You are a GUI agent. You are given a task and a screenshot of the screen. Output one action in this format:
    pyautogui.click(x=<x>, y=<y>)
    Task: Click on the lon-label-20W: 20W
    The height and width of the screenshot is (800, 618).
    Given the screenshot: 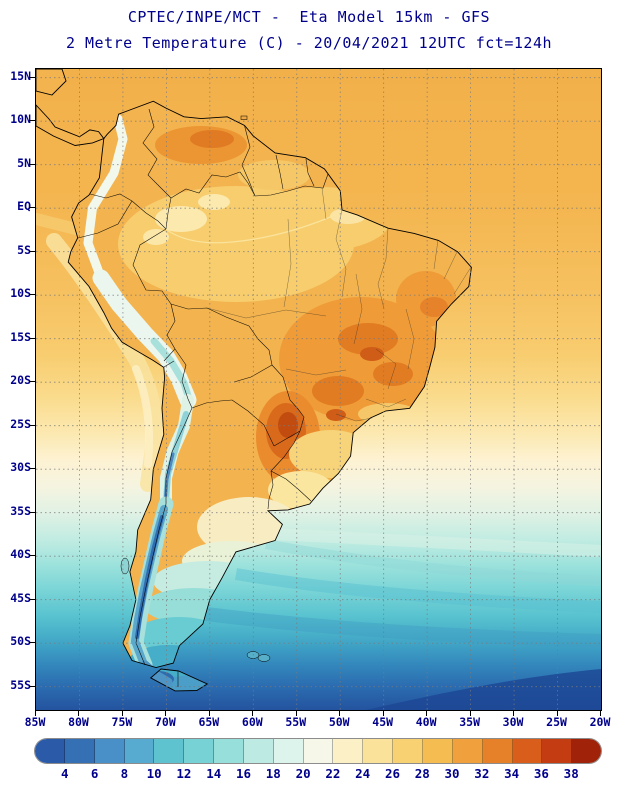 What is the action you would take?
    pyautogui.click(x=600, y=722)
    